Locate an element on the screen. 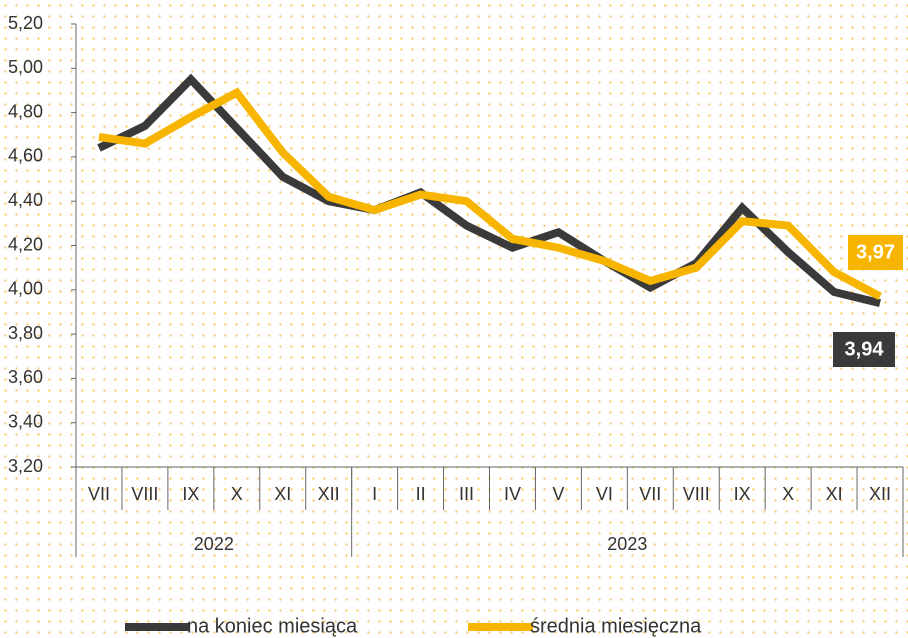  value-label: 3,94 is located at coordinates (865, 349).